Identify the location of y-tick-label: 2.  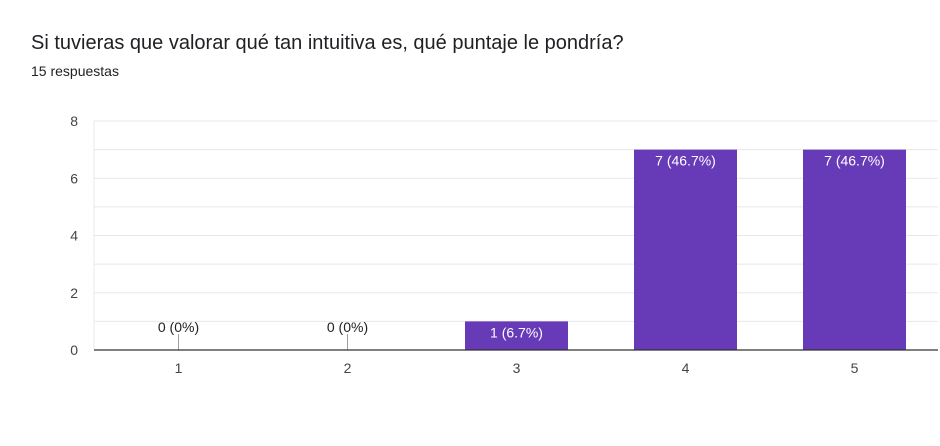
(74, 293).